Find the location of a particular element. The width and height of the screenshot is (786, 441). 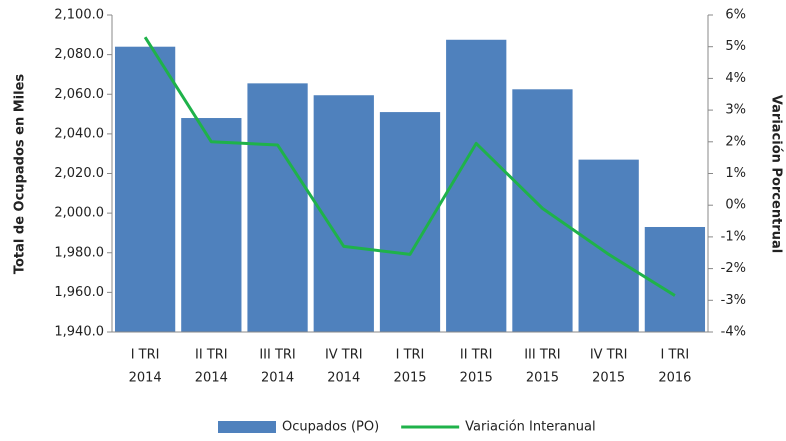

y2-axis-title: Variación Porcentrual is located at coordinates (776, 174).